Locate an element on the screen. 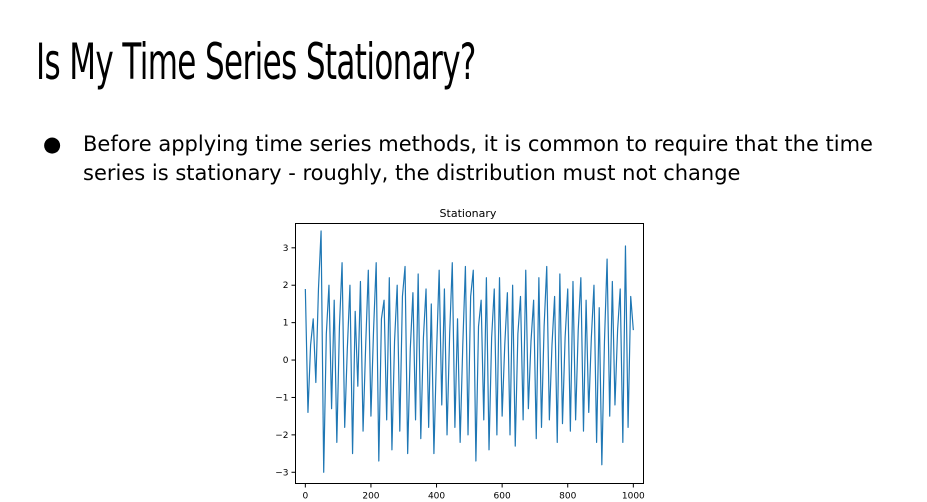 The image size is (927, 502). y-tick-label: 1 is located at coordinates (286, 324).